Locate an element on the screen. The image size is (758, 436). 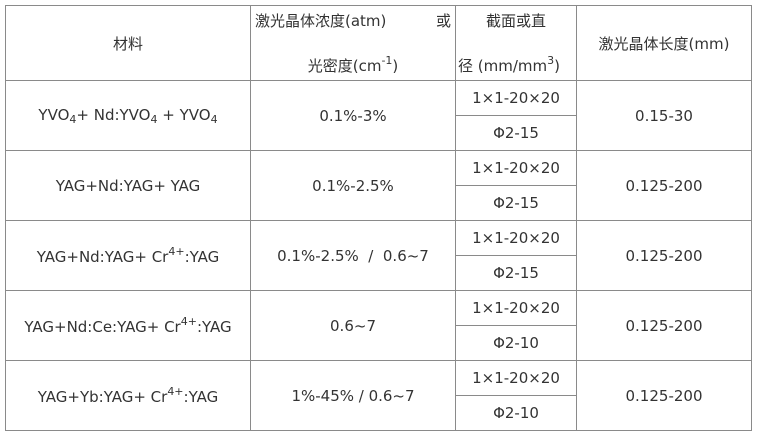
text-run: YAG+Yb:YAG+ Cr is located at coordinates (102, 397).